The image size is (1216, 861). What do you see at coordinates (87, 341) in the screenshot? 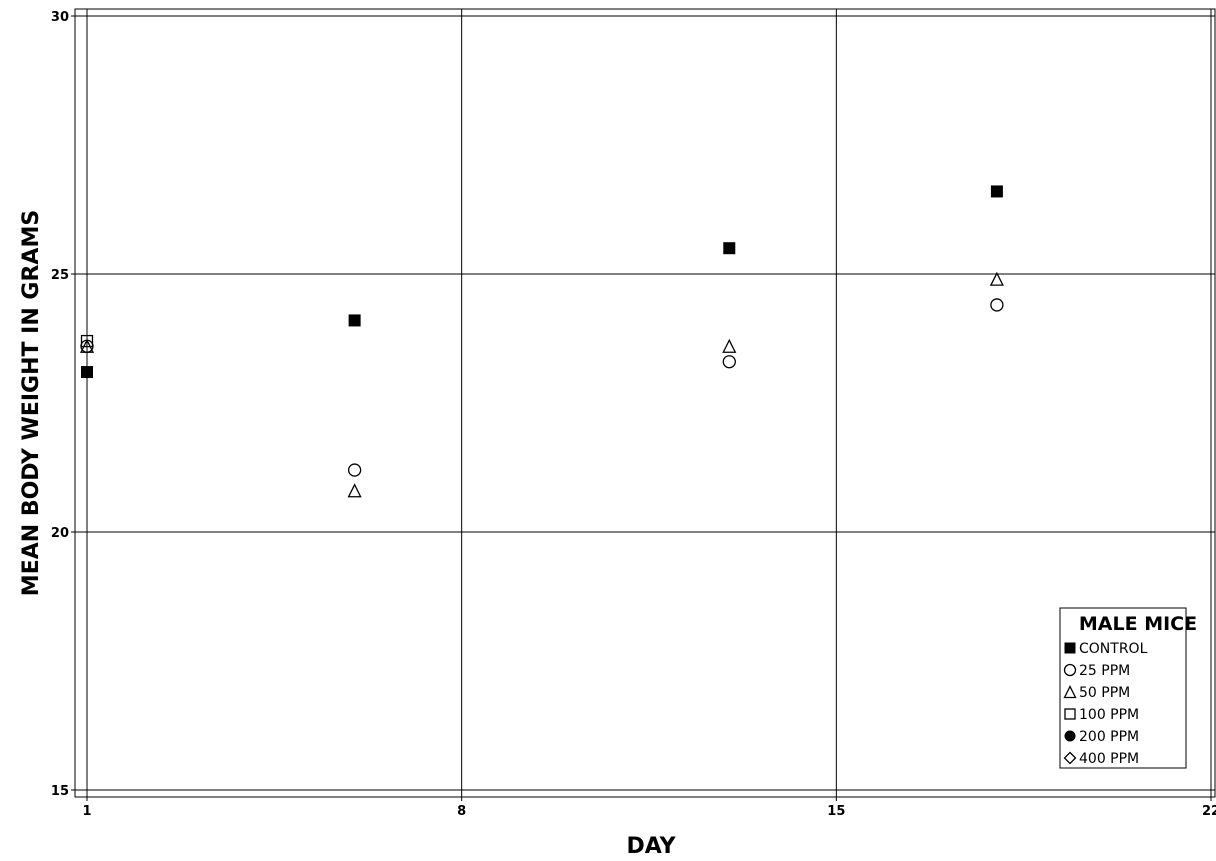
I see `point-100-ppm` at bounding box center [87, 341].